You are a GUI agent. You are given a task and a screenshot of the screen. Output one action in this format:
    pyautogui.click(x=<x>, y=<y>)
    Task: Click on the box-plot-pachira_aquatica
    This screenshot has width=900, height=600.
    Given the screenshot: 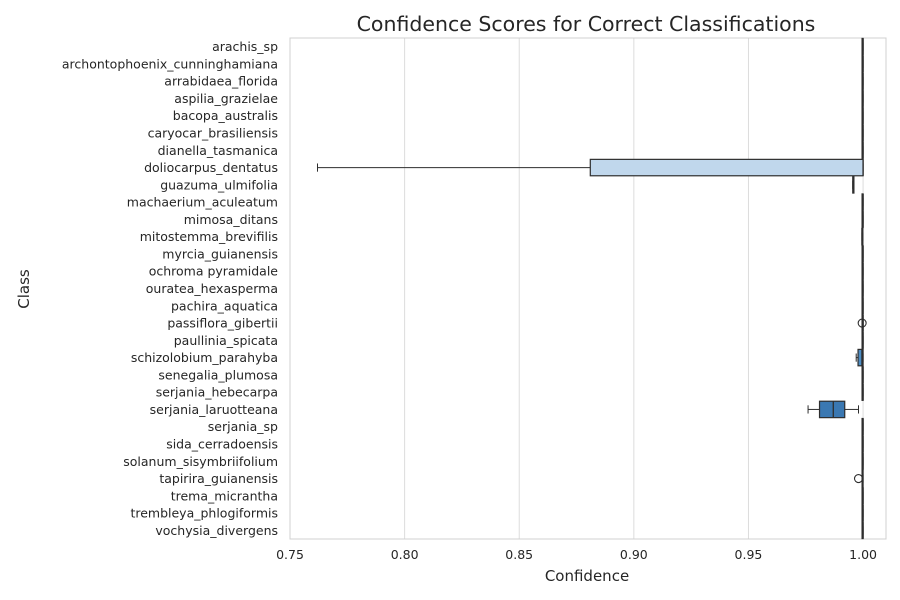 What is the action you would take?
    pyautogui.click(x=862, y=305)
    